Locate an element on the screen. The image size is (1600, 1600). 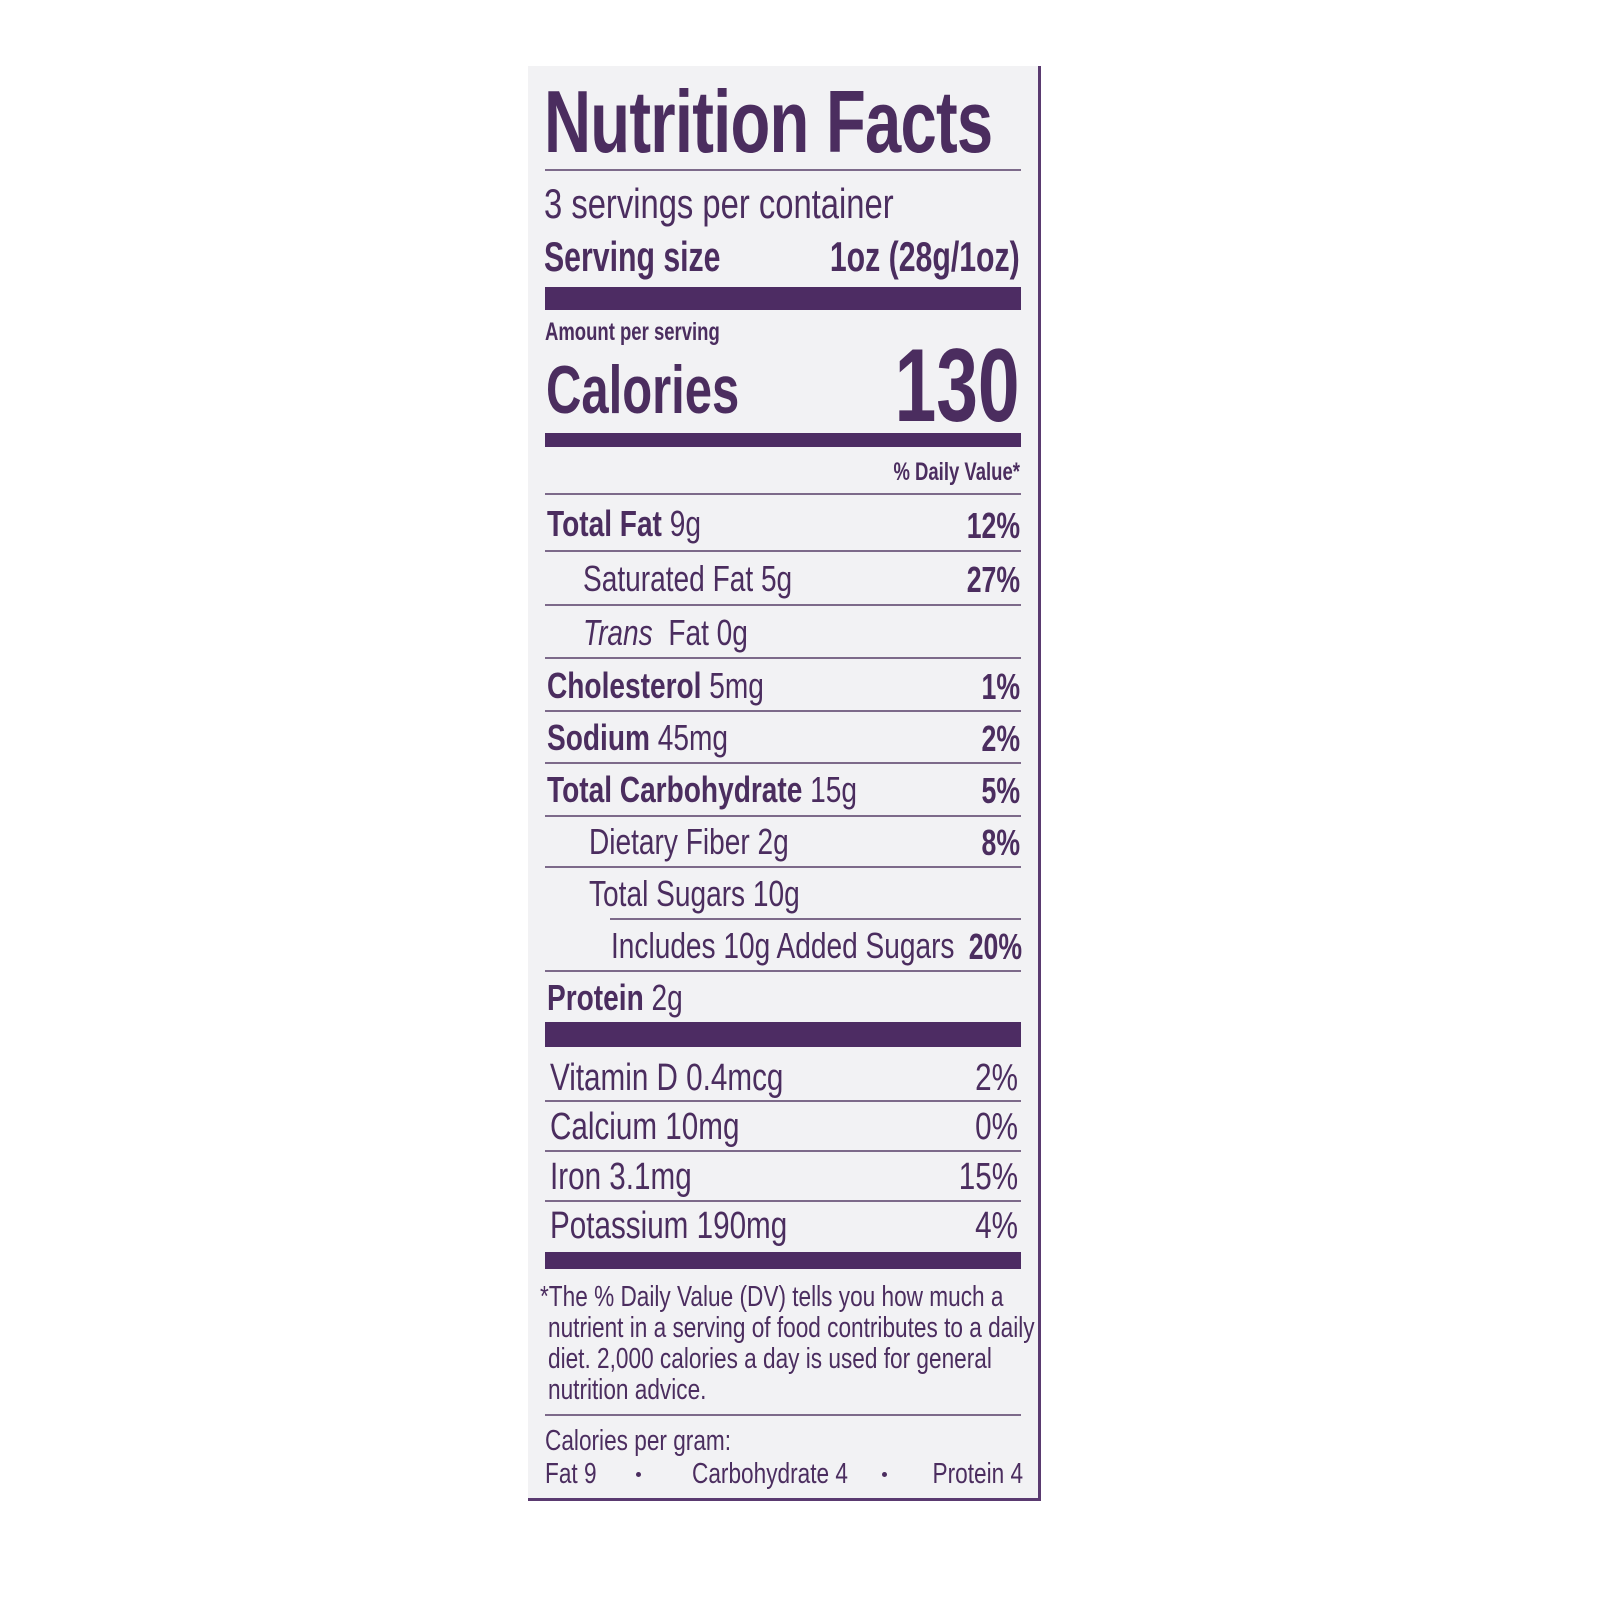
dv-sodium: 2% is located at coordinates (1000, 738).